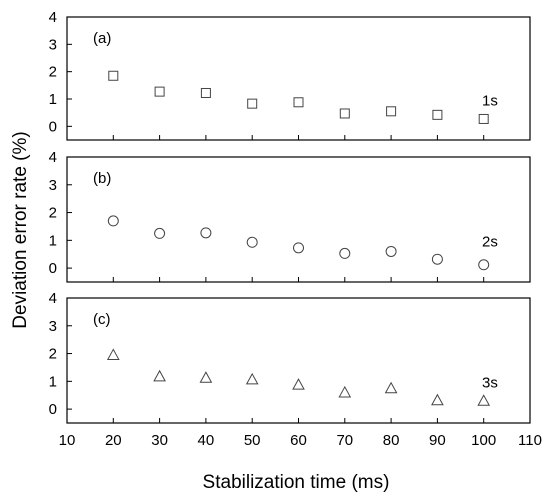  What do you see at coordinates (490, 242) in the screenshot?
I see `series-tag: 2s` at bounding box center [490, 242].